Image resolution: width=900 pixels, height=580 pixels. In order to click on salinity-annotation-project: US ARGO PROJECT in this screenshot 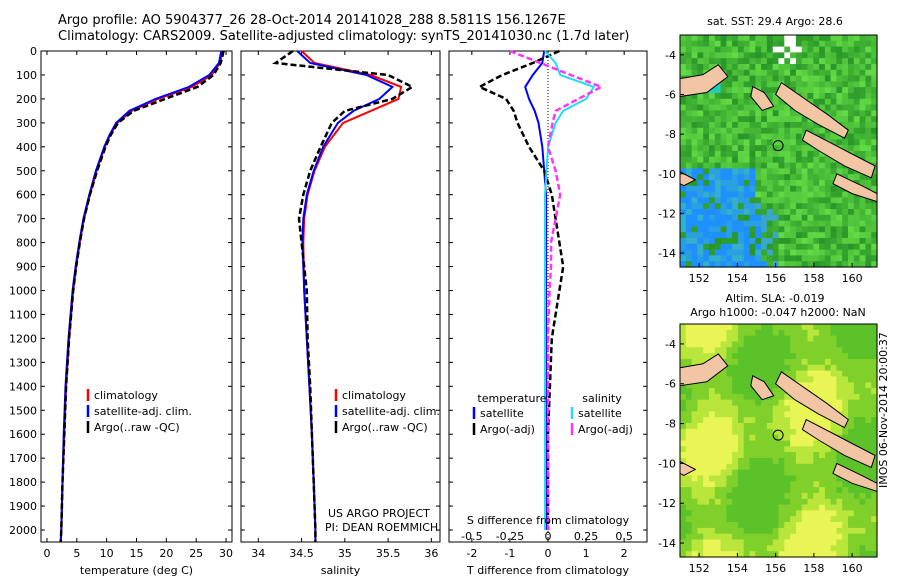, I will do `click(379, 513)`.